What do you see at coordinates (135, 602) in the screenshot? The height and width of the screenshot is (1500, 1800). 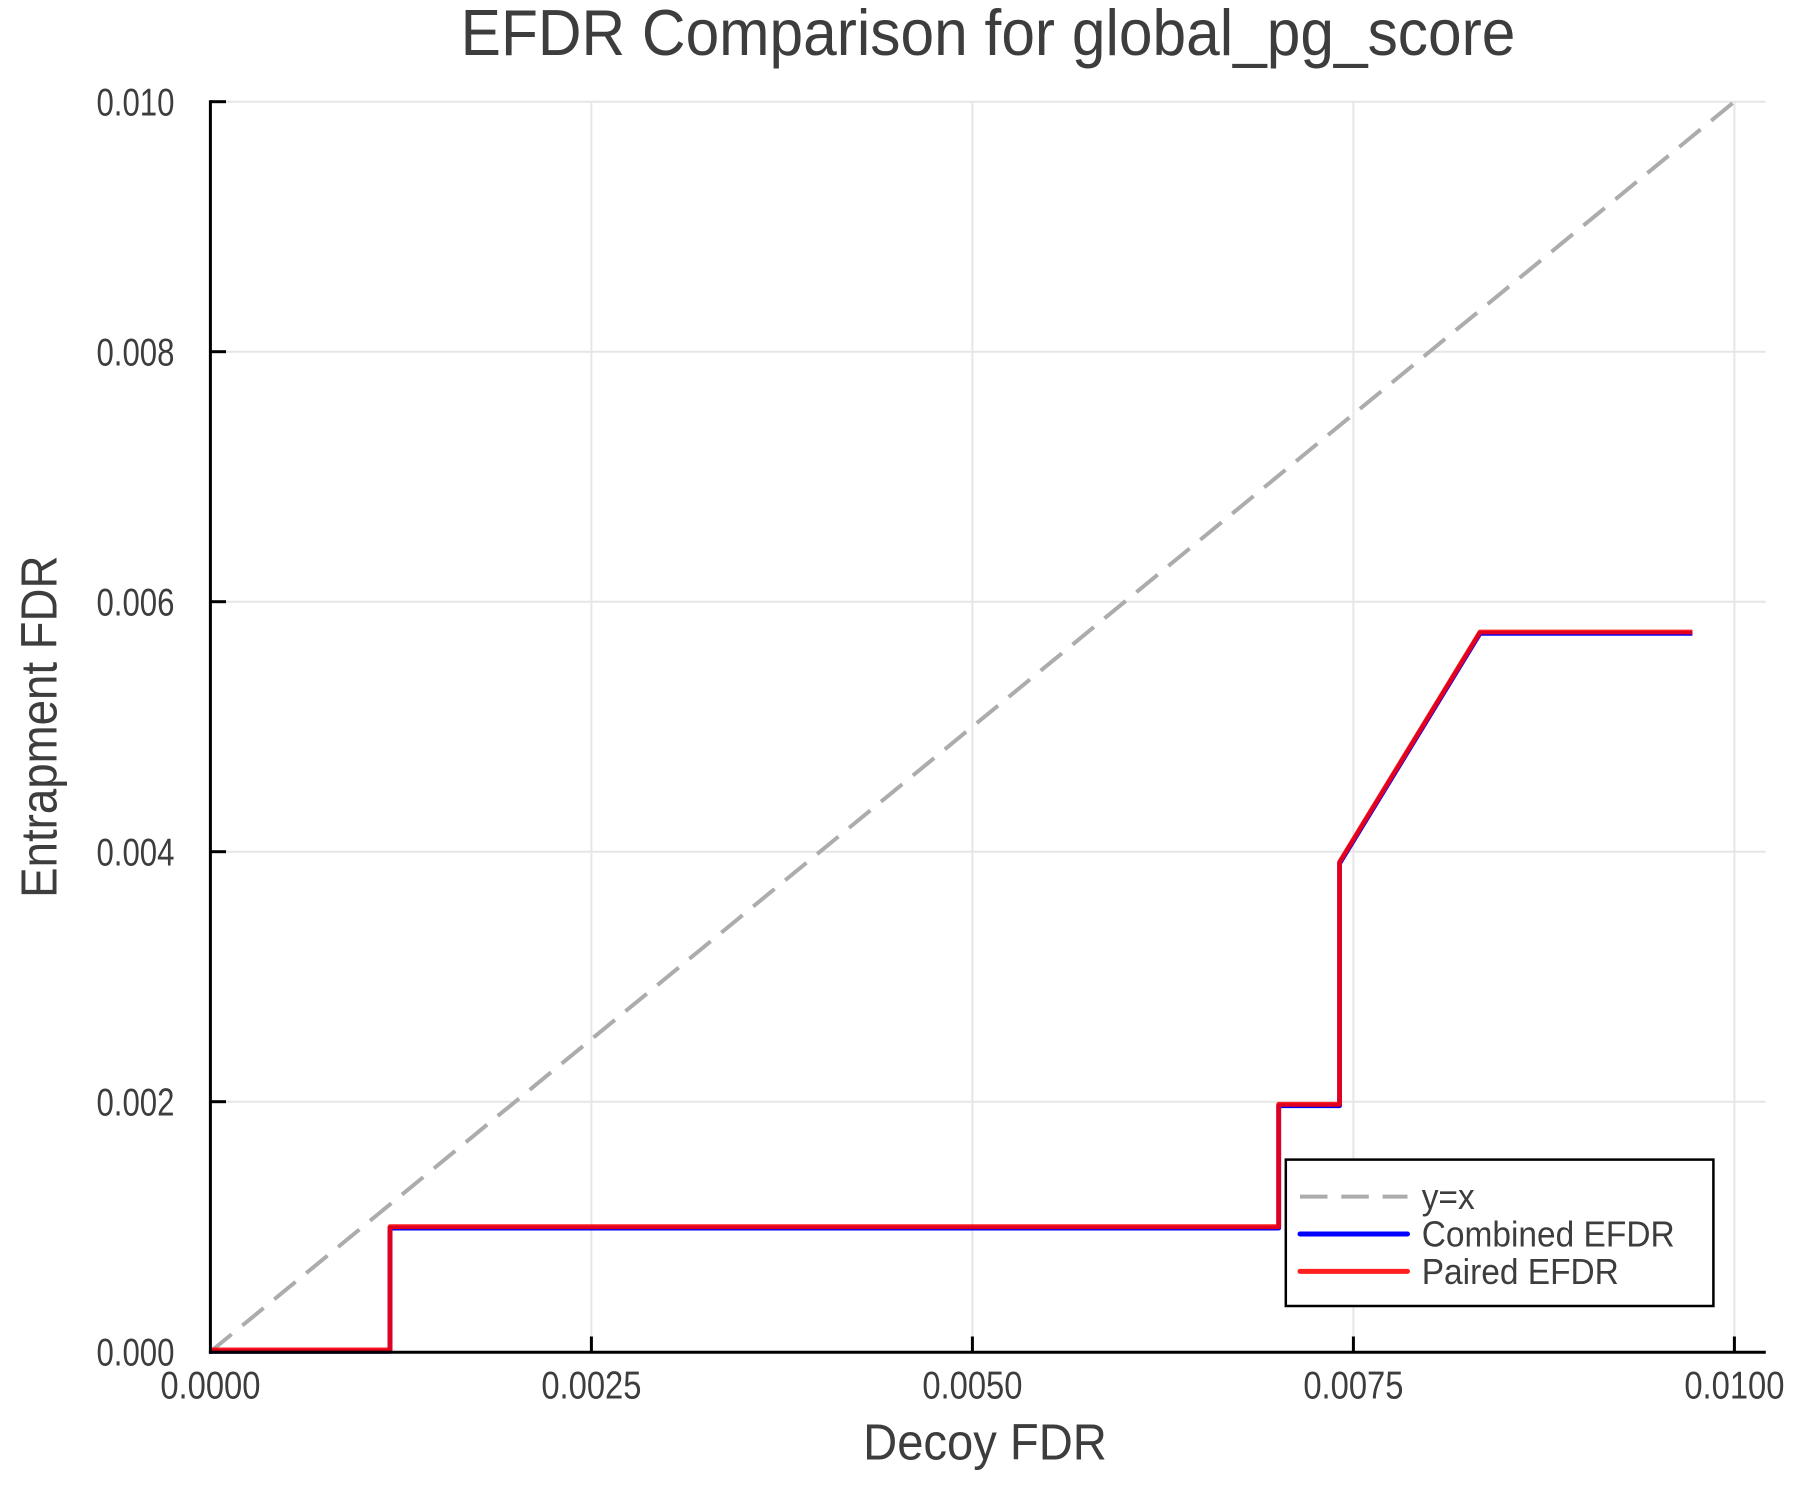 I see `svg-text: 0.006` at bounding box center [135, 602].